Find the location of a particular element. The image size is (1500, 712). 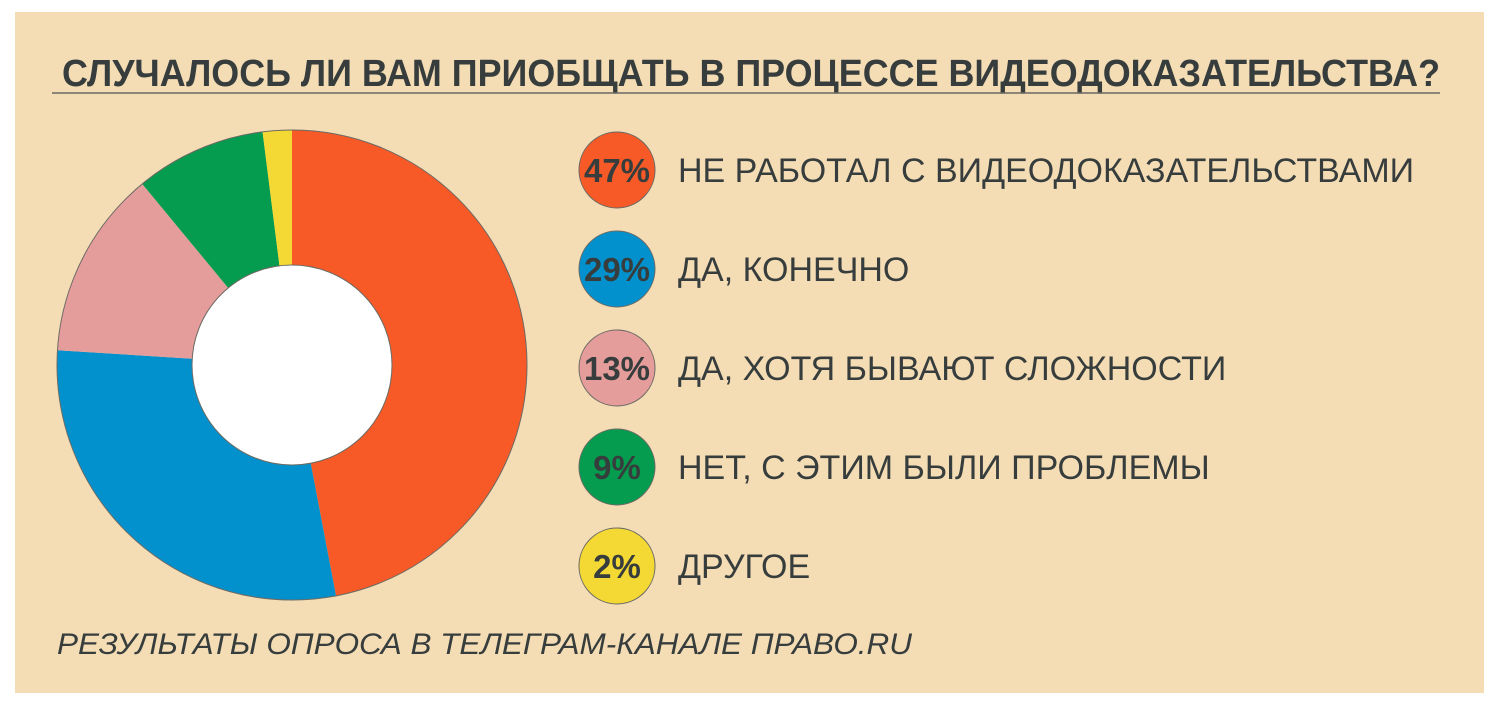

legend-item: 29% ДА, КОНЕЧНО is located at coordinates (743, 269).